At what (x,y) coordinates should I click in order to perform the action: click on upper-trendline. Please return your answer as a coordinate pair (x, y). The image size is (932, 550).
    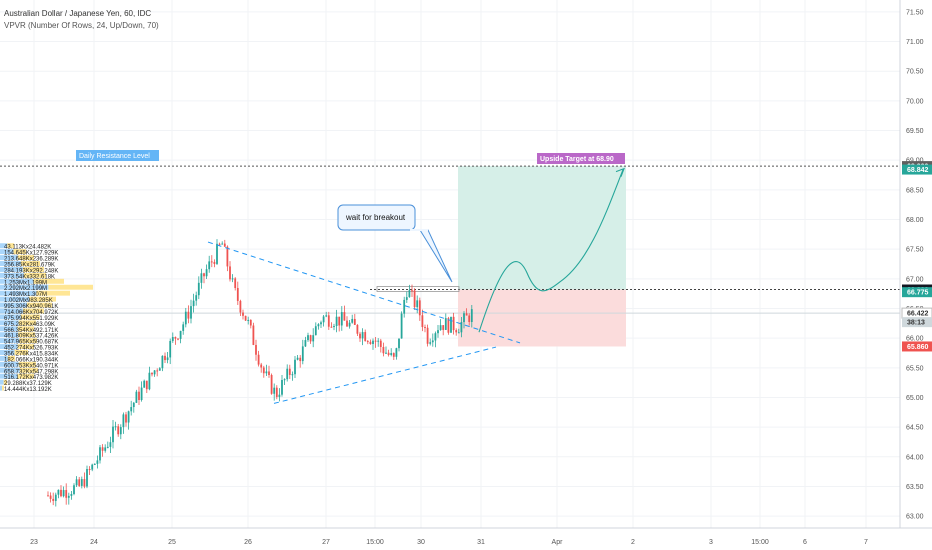
    Looking at the image, I should click on (364, 292).